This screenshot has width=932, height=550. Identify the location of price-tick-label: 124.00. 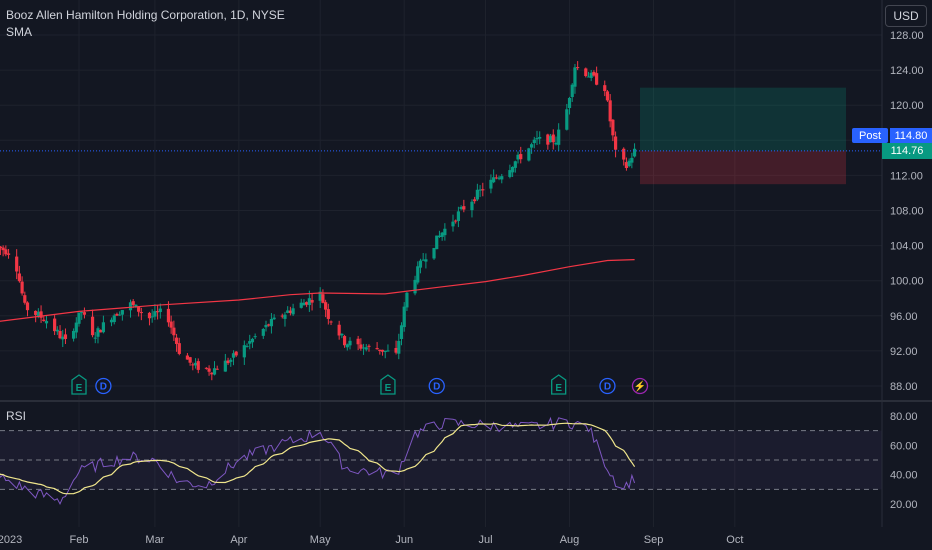
(907, 71).